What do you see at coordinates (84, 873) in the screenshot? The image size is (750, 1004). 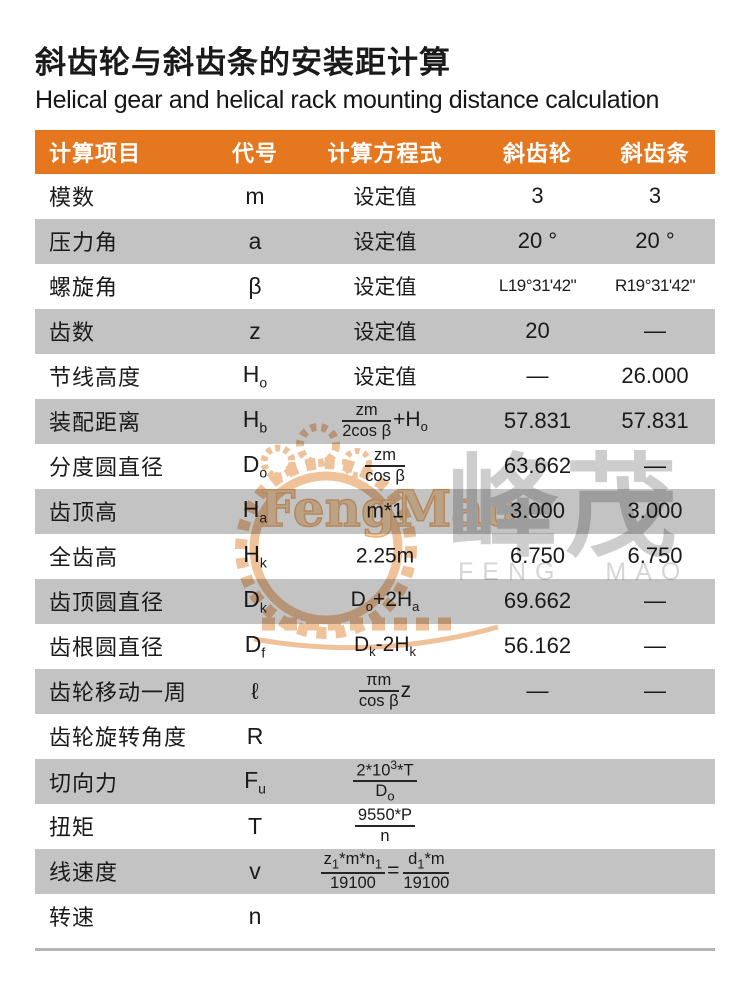 I see `row-item-label: 线速度` at bounding box center [84, 873].